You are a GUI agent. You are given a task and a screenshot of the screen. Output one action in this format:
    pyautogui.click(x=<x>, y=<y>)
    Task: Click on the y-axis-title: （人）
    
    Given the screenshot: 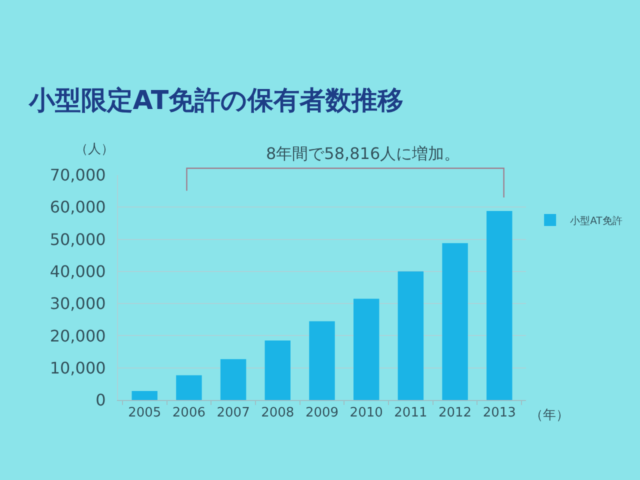 What is the action you would take?
    pyautogui.click(x=94, y=149)
    